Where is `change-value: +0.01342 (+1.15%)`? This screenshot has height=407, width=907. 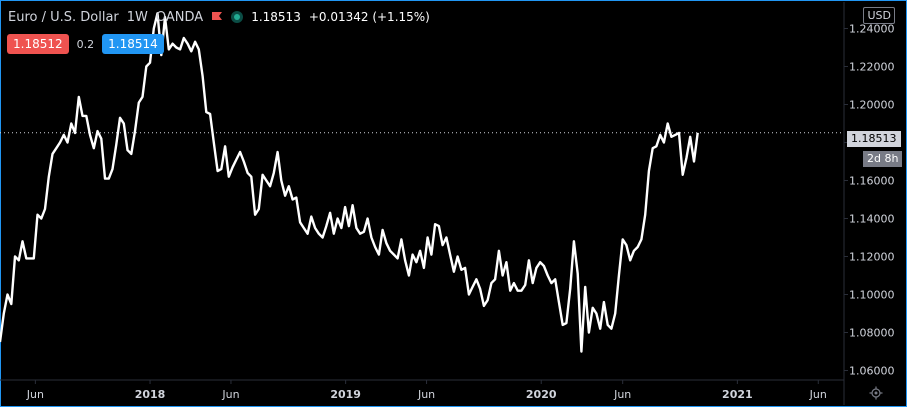 change-value: +0.01342 (+1.15%) is located at coordinates (369, 17).